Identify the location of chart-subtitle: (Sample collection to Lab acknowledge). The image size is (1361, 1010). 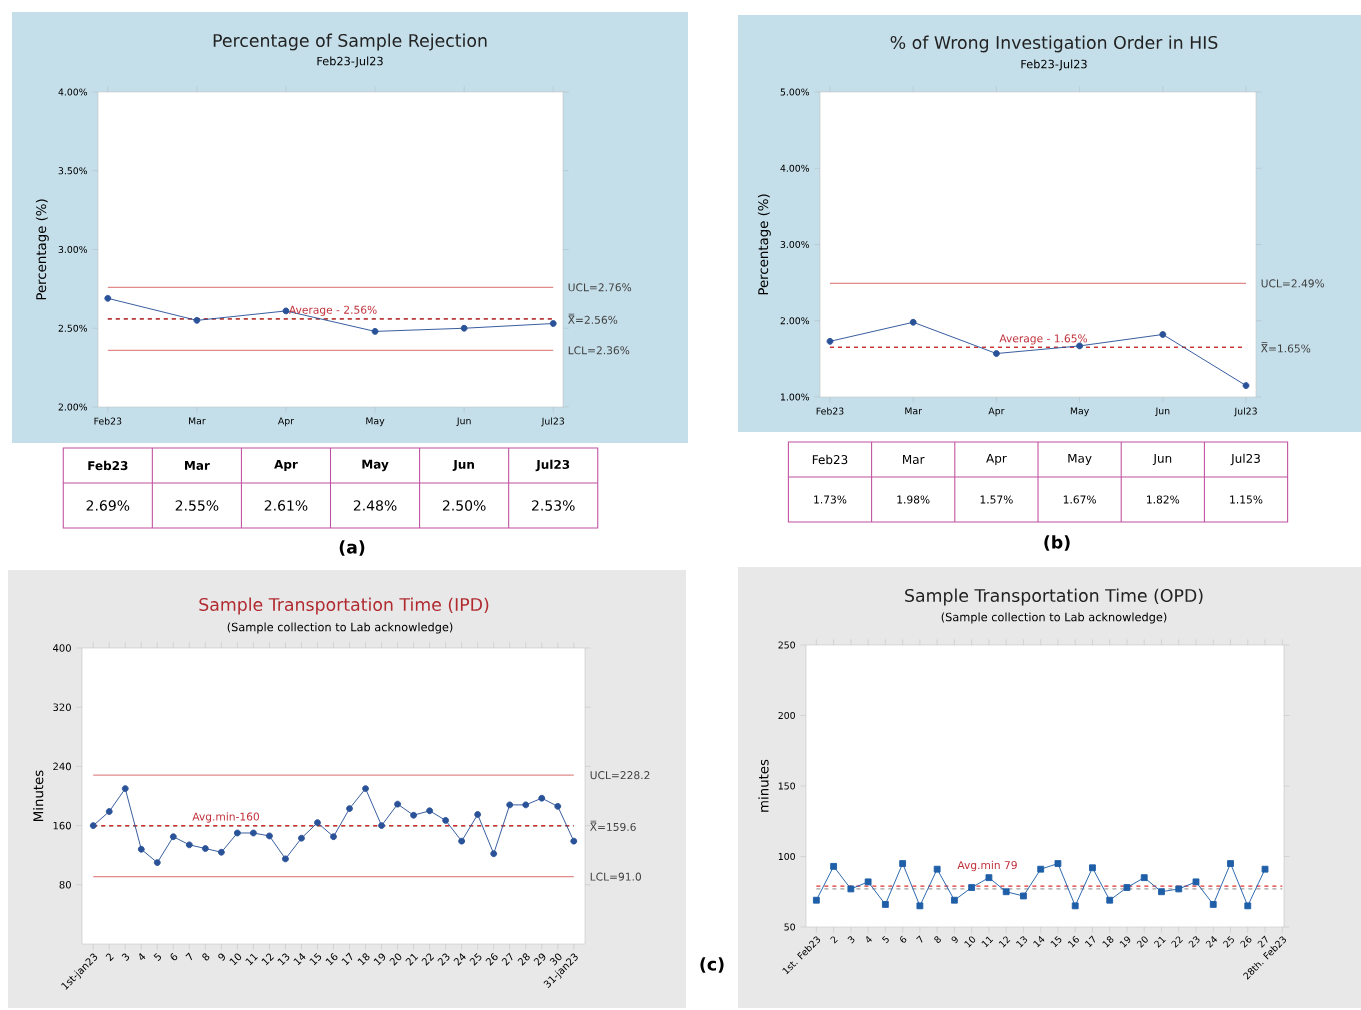
(1054, 618).